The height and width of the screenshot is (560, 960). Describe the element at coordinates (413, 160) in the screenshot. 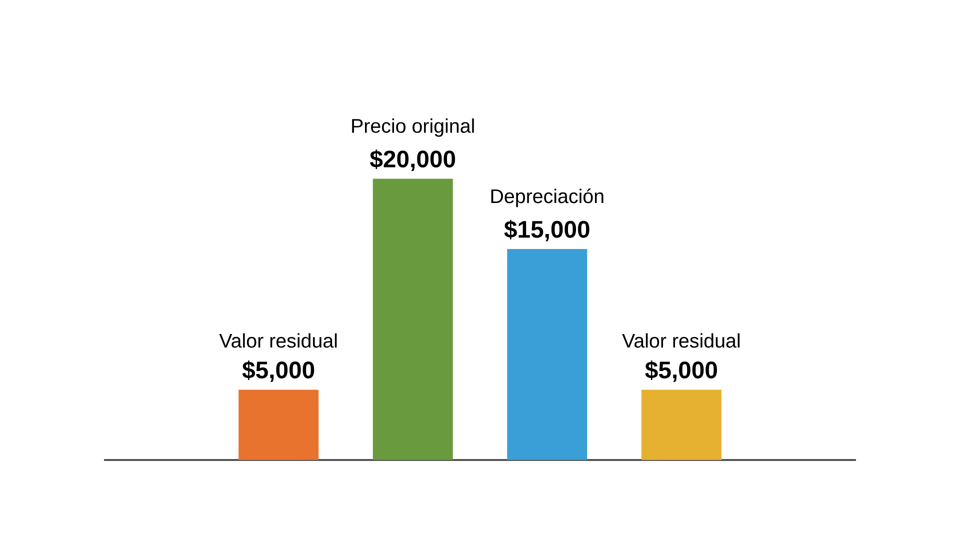

I see `data-label: $20,000` at that location.